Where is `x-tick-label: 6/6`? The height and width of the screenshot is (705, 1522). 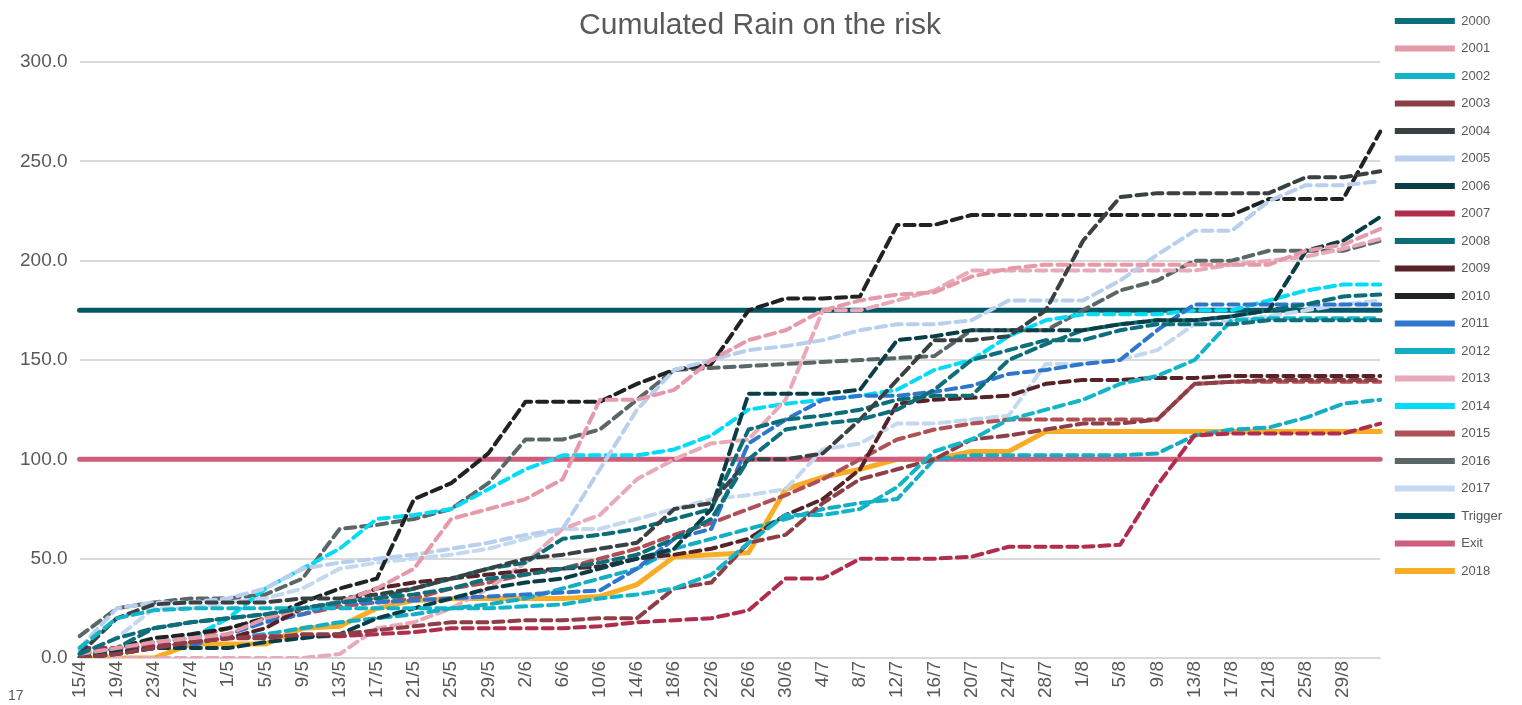
x-tick-label: 6/6 is located at coordinates (561, 674).